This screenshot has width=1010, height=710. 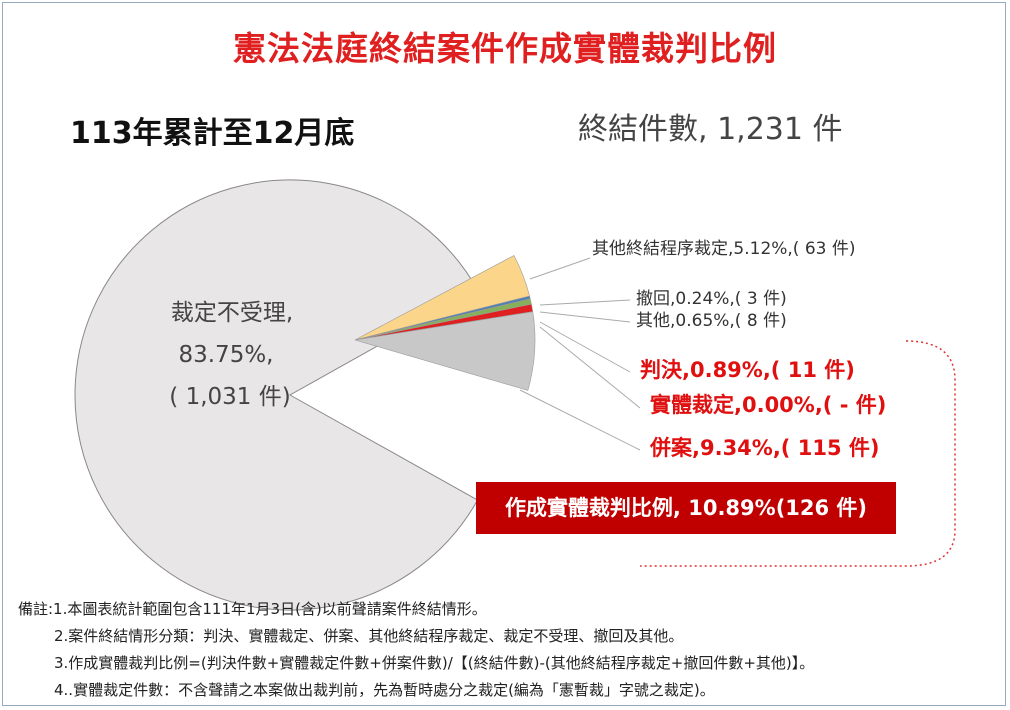 I want to click on leader-withdraw, so click(x=585, y=302).